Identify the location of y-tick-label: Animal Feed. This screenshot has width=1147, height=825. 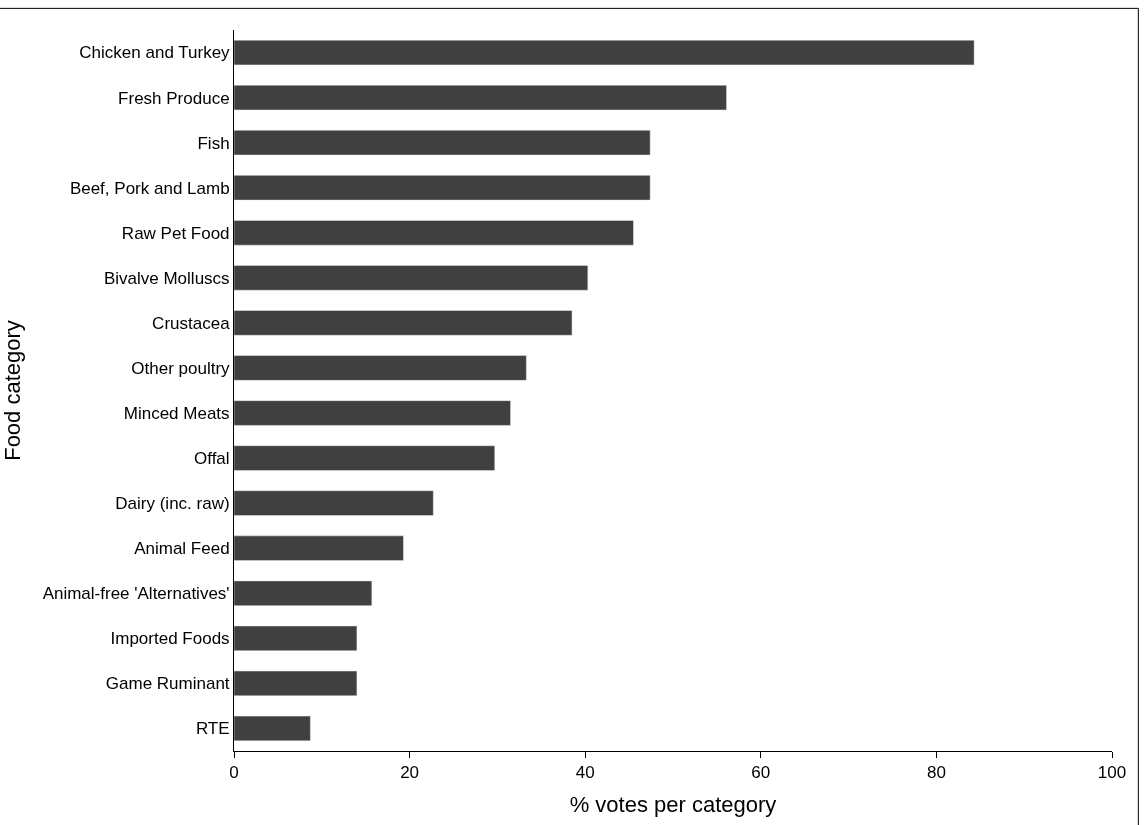
(182, 549).